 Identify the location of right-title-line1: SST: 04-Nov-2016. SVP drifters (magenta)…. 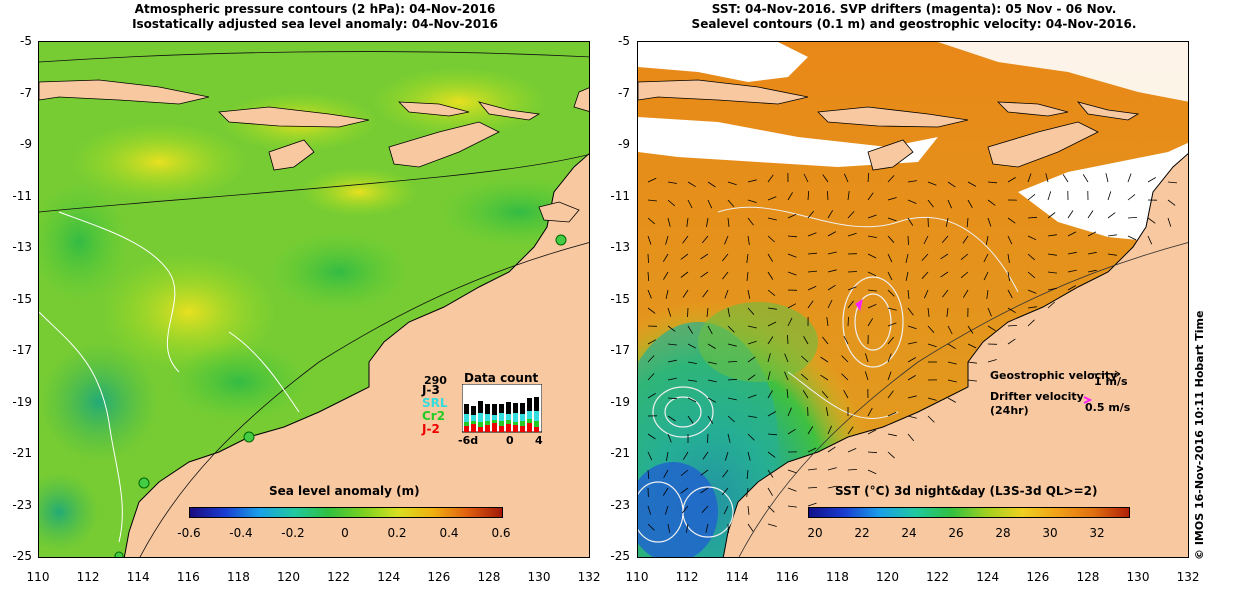
(914, 9).